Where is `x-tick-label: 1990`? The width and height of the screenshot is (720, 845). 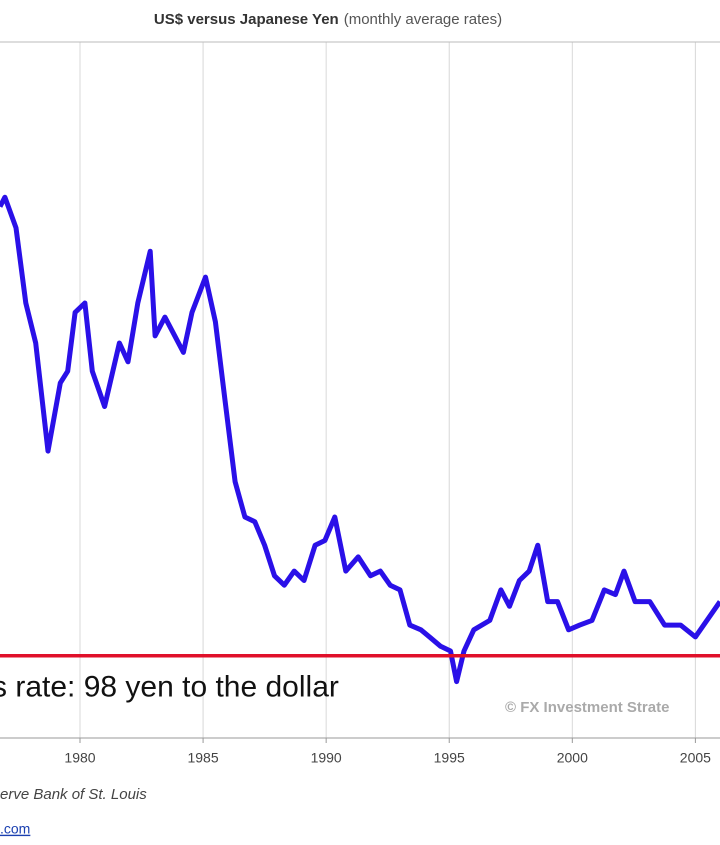
x-tick-label: 1990 is located at coordinates (326, 758).